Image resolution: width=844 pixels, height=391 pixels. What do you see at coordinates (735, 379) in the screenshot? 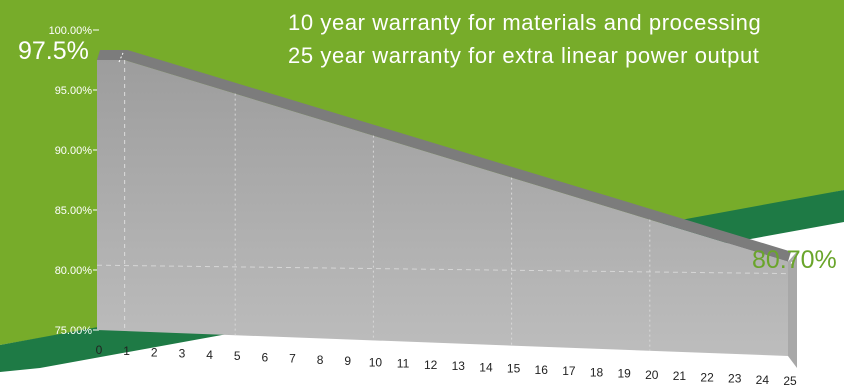
I see `x-tick-label: 23` at bounding box center [735, 379].